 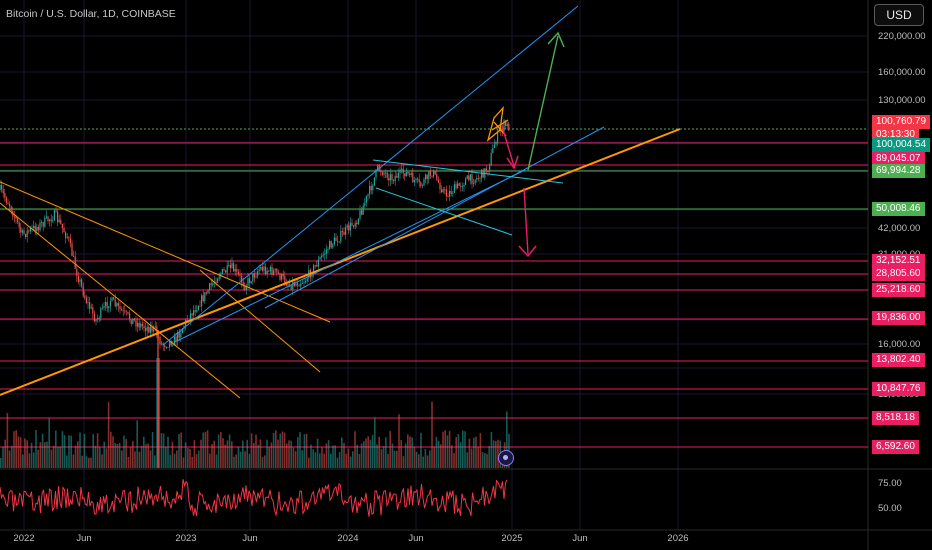 I want to click on oscillator-line, so click(x=254, y=498).